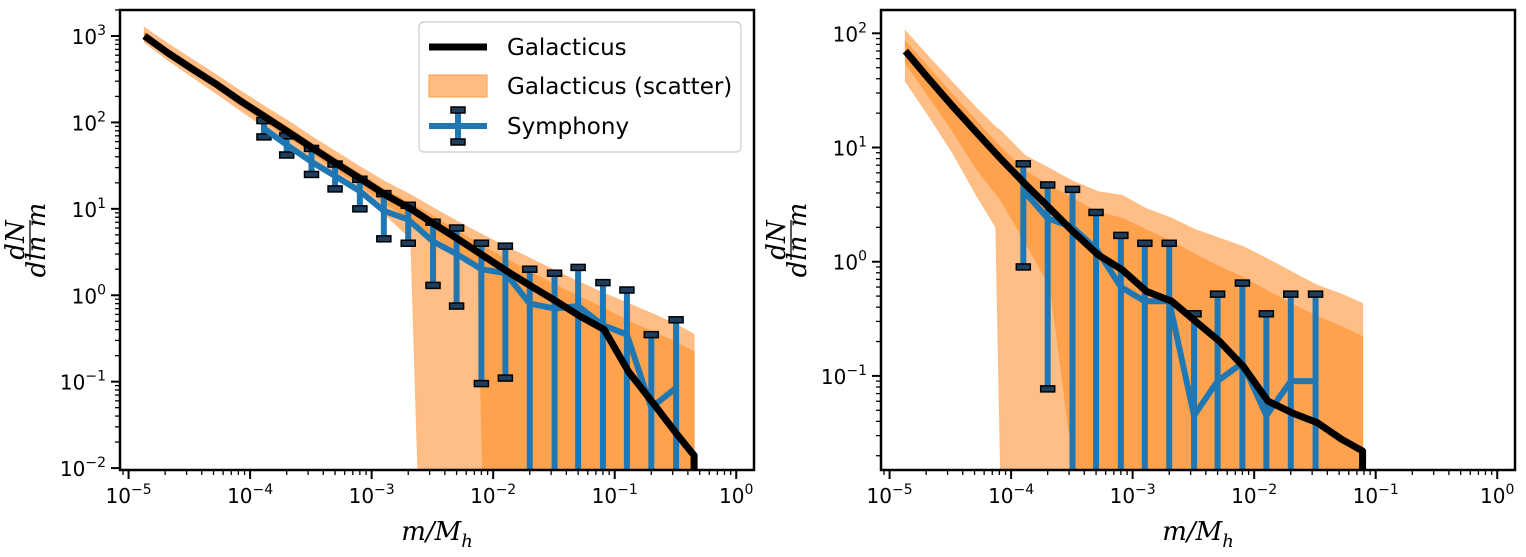  What do you see at coordinates (851, 238) in the screenshot?
I see `y-axis: 10⁻¹ 10⁰ 10¹ 10²` at bounding box center [851, 238].